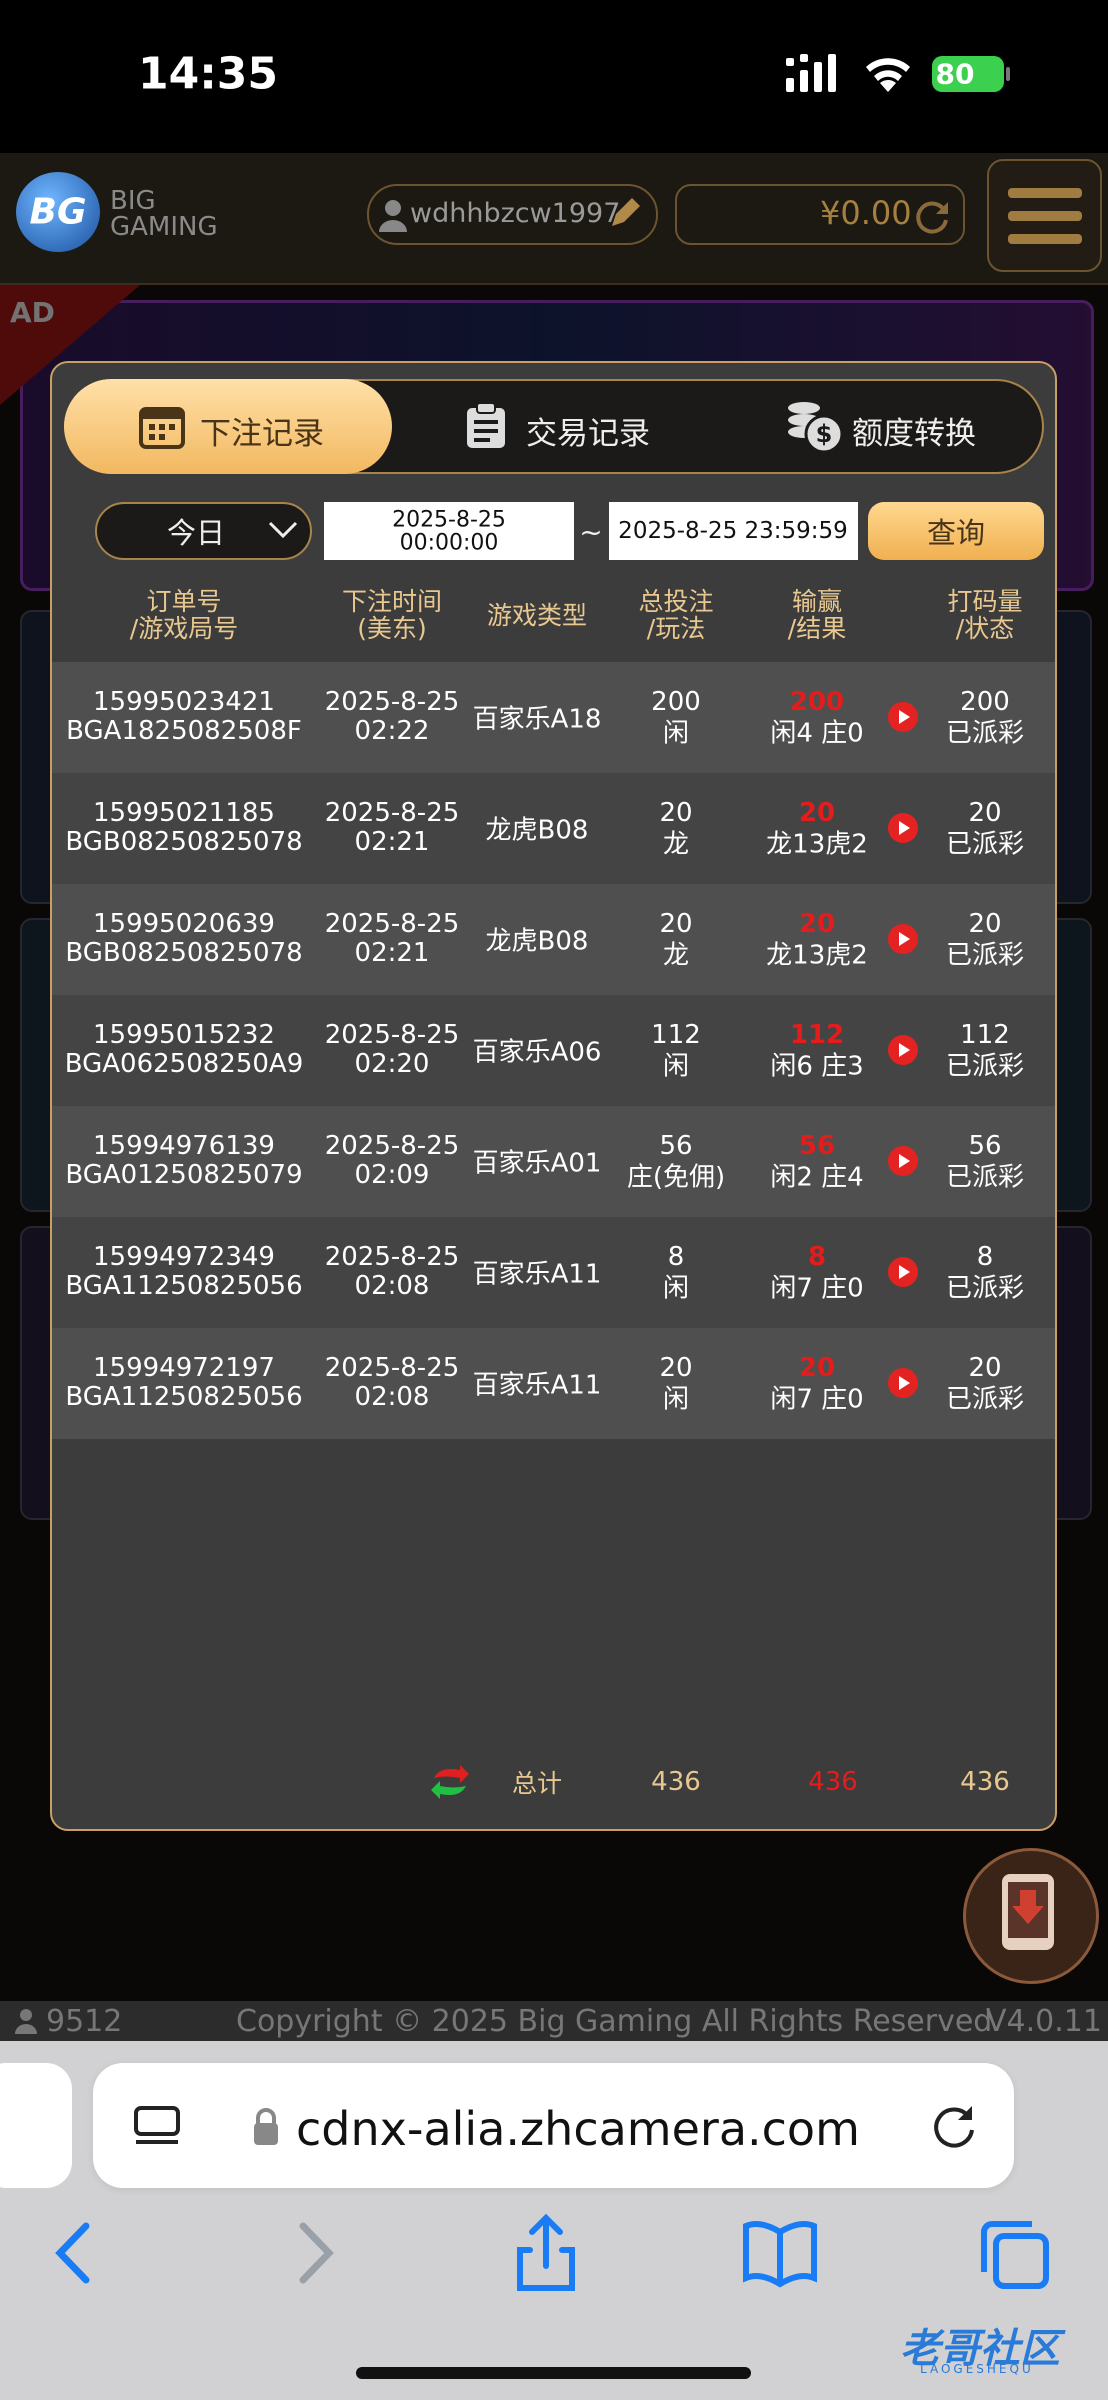 Image resolution: width=1108 pixels, height=2400 pixels. I want to click on order-no: 15995015232, so click(184, 1035).